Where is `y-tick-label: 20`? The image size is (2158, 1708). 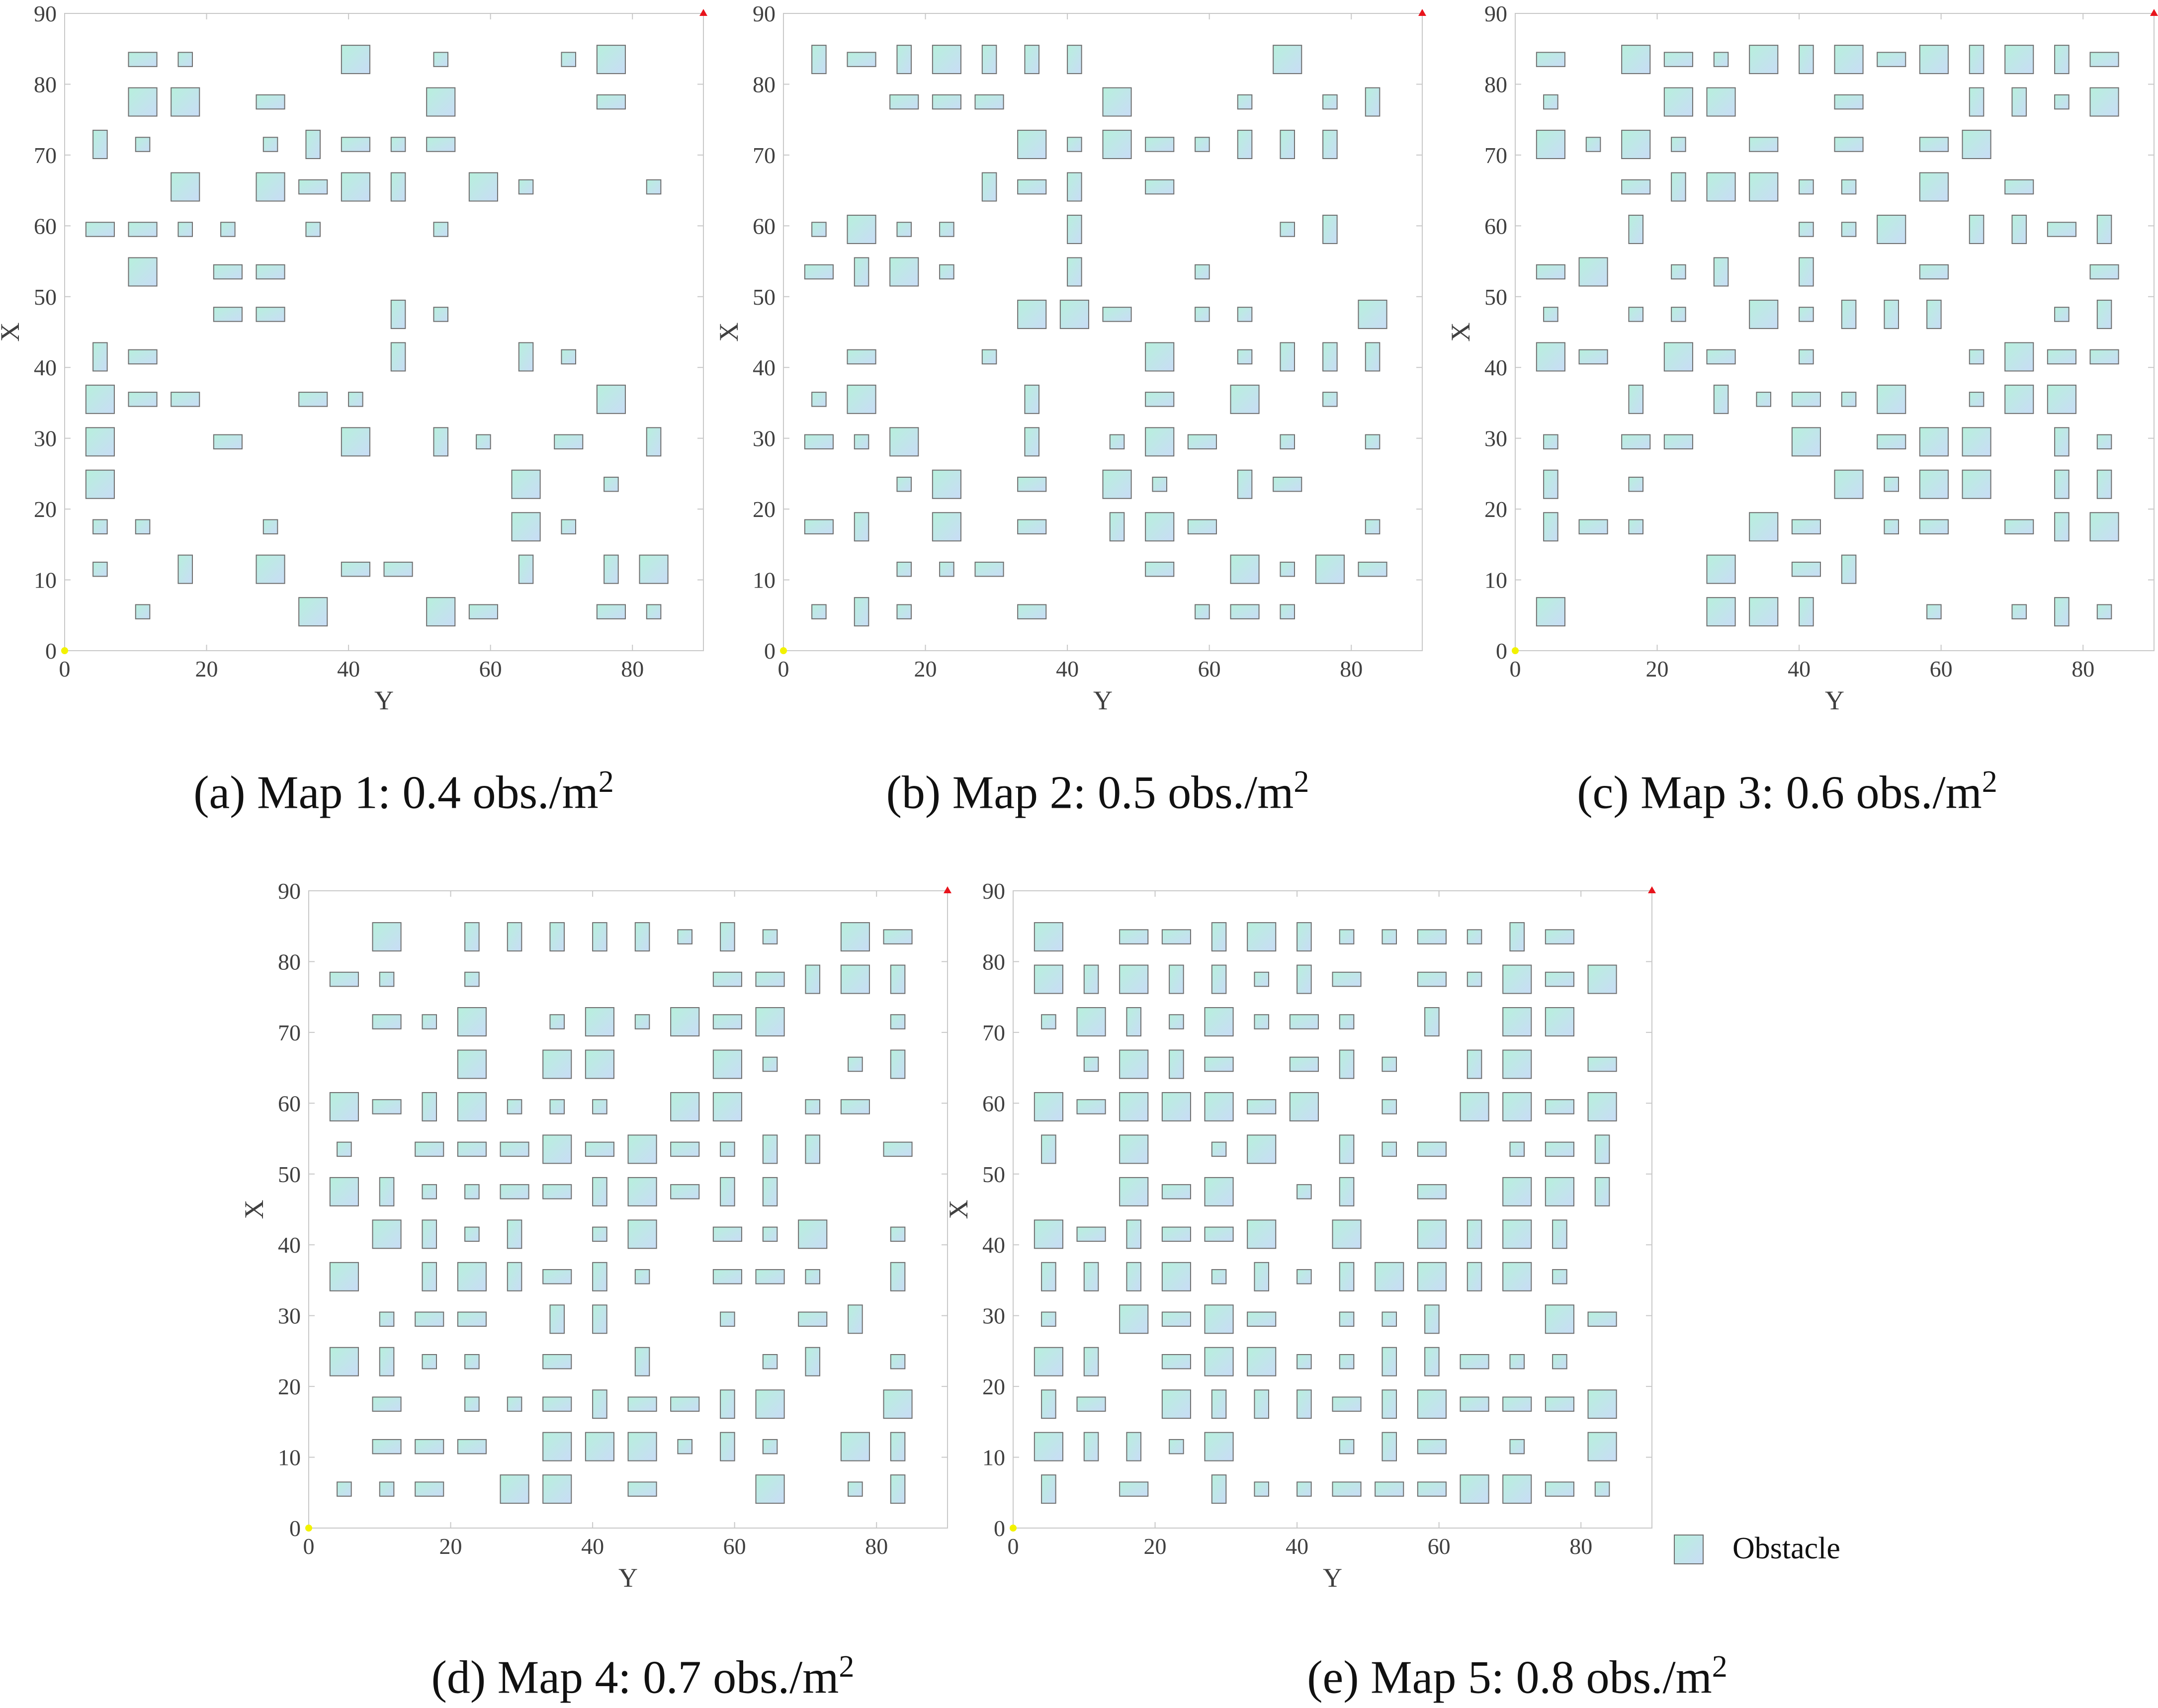
y-tick-label: 20 is located at coordinates (1495, 509).